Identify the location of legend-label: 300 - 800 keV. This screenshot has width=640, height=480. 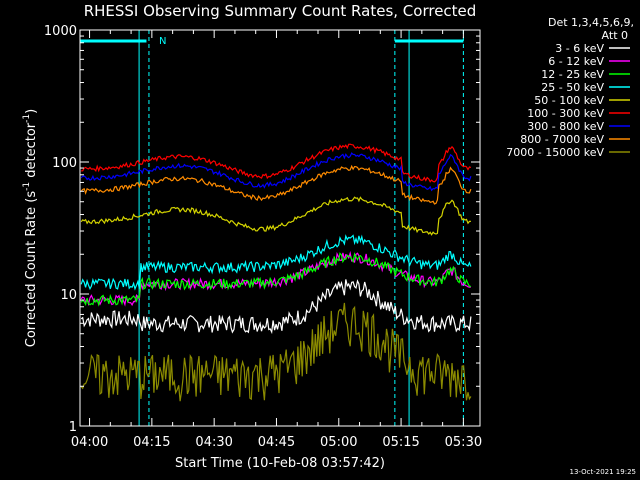
(565, 126).